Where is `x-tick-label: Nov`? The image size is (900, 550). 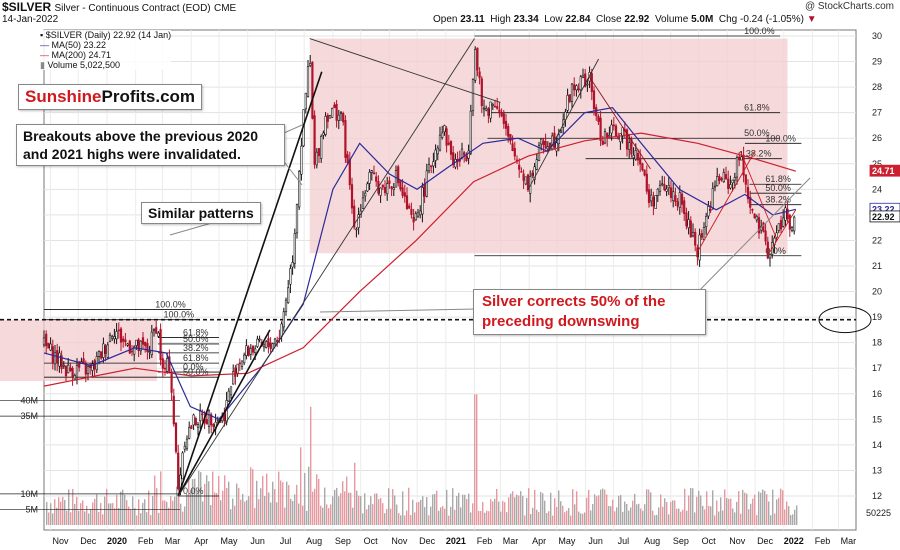
x-tick-label: Nov is located at coordinates (60, 541).